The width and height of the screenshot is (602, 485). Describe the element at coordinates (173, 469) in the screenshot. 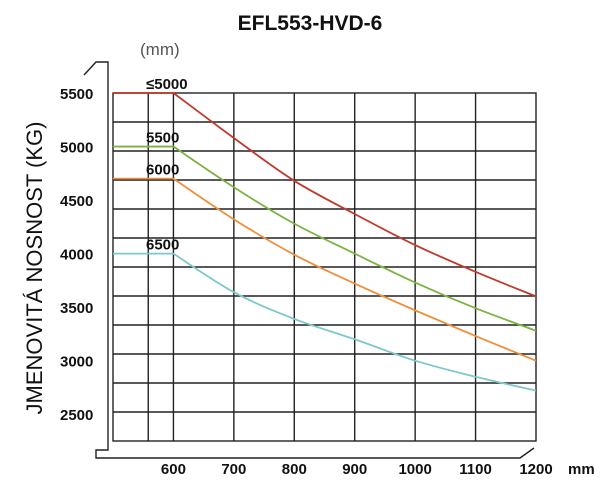

I see `x-tick-label: 600` at that location.